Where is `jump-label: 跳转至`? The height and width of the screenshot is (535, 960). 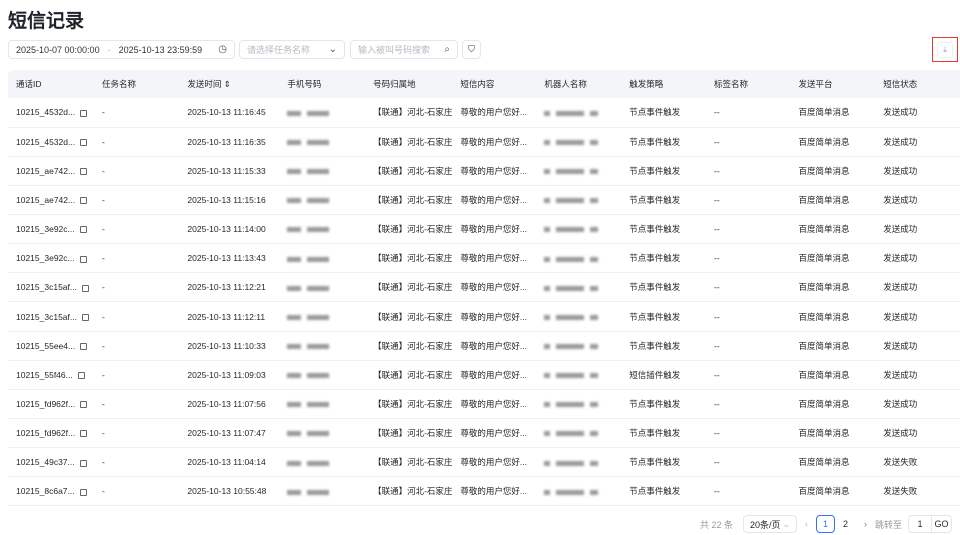 jump-label: 跳转至 is located at coordinates (889, 524).